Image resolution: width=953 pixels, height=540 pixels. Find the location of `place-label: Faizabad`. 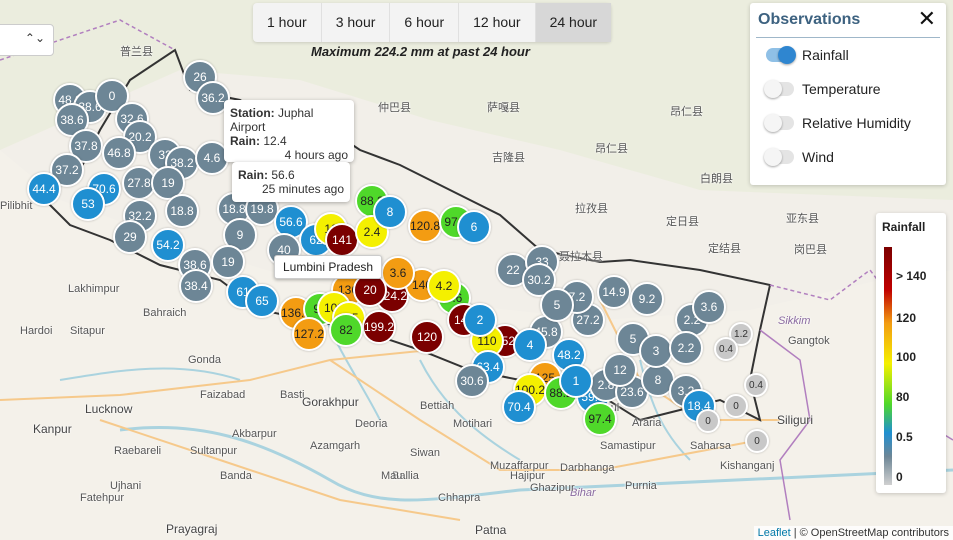

place-label: Faizabad is located at coordinates (223, 395).